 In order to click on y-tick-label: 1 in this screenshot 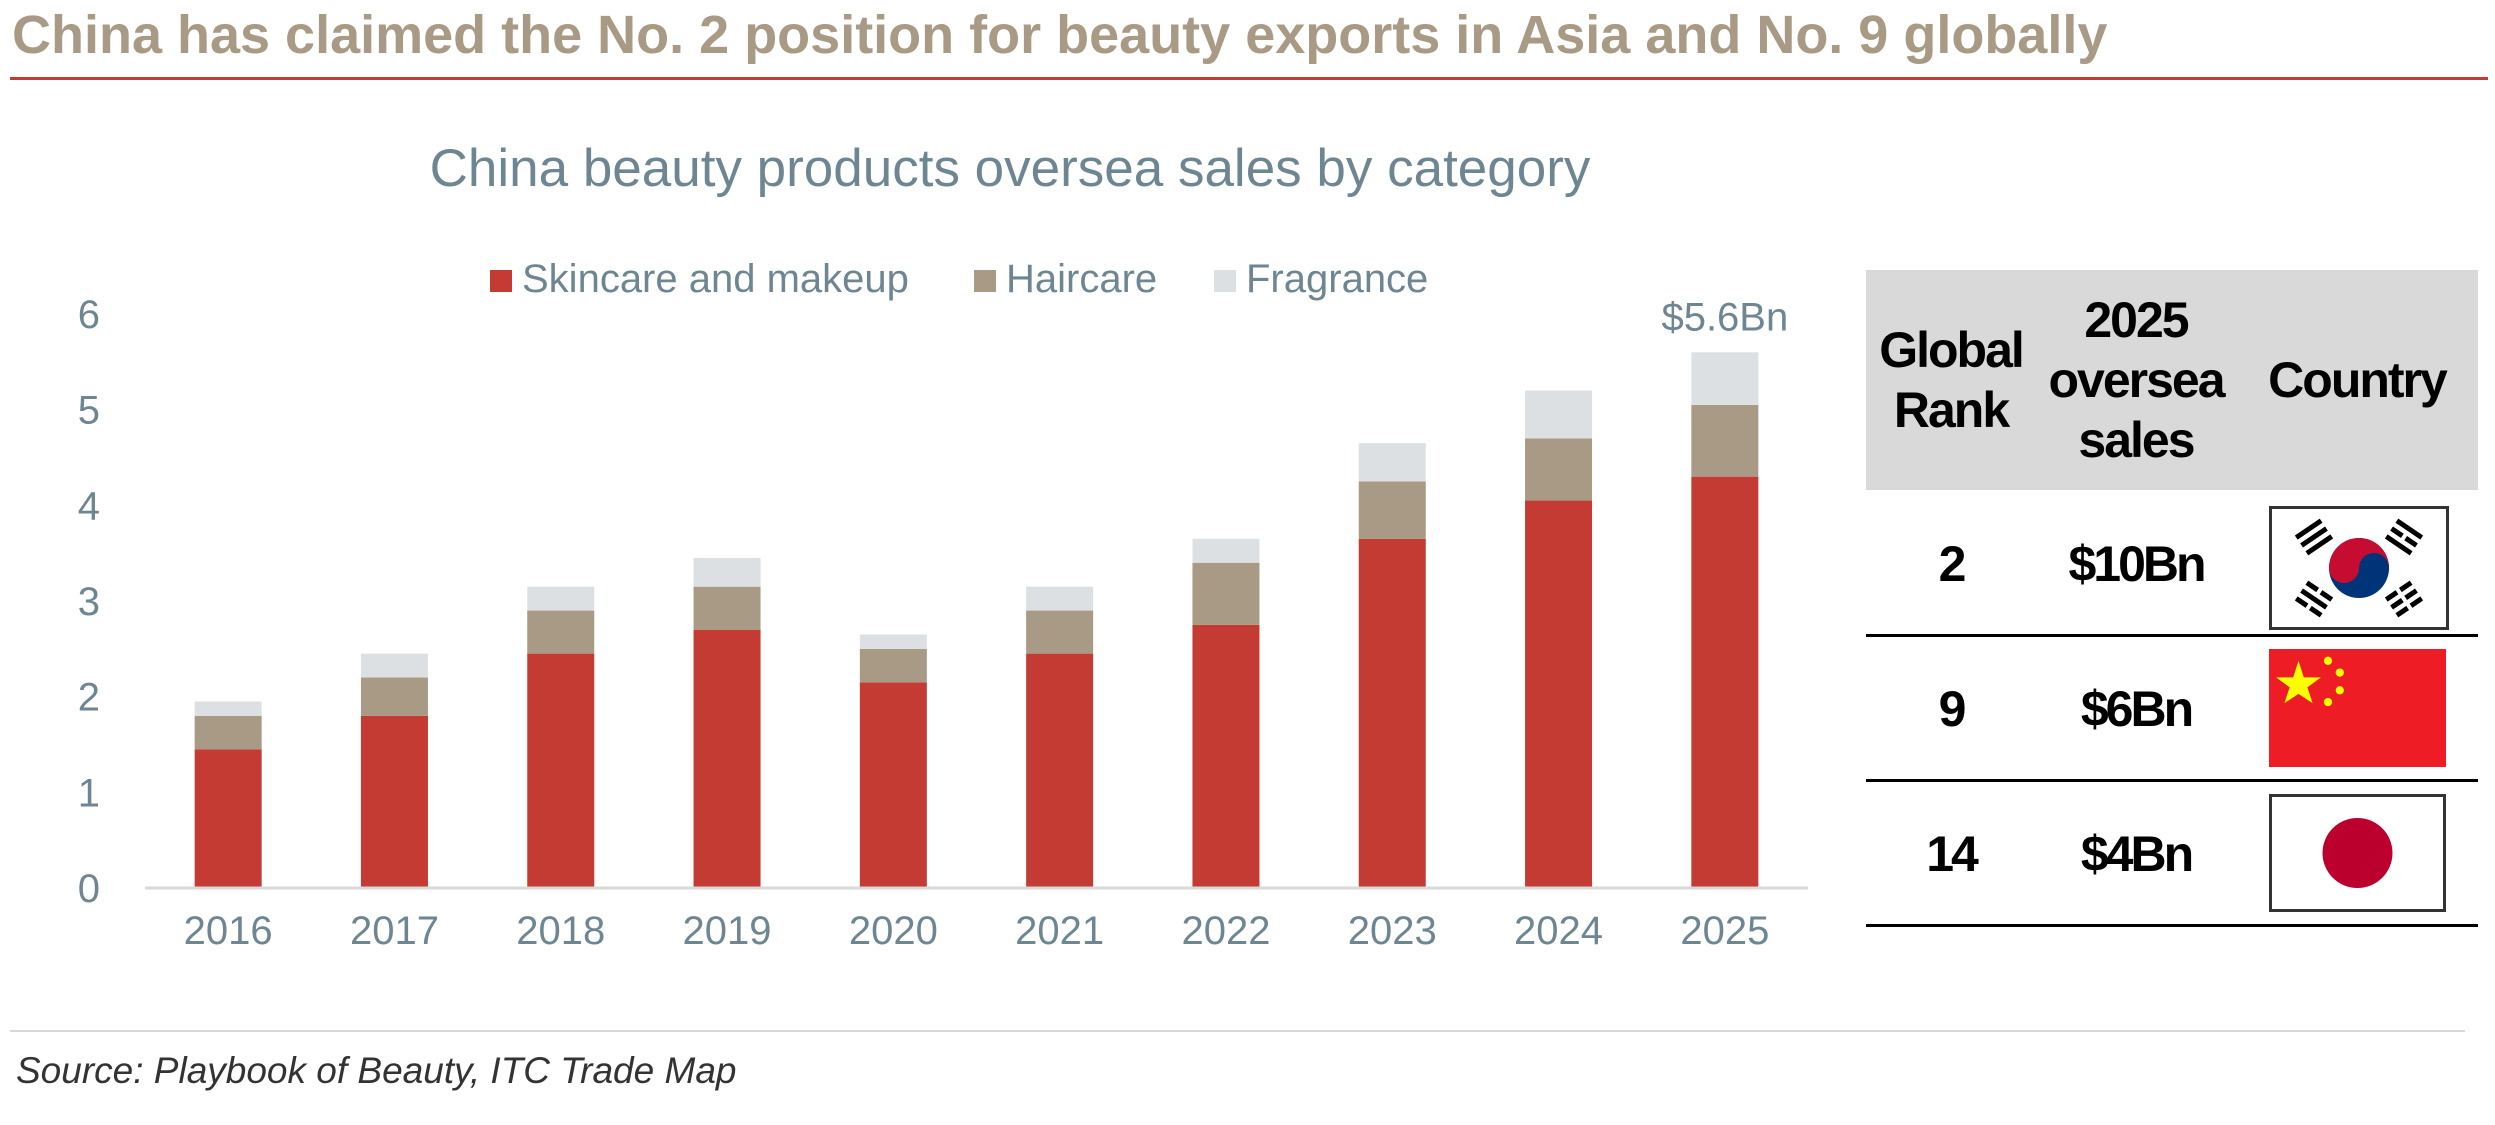, I will do `click(89, 793)`.